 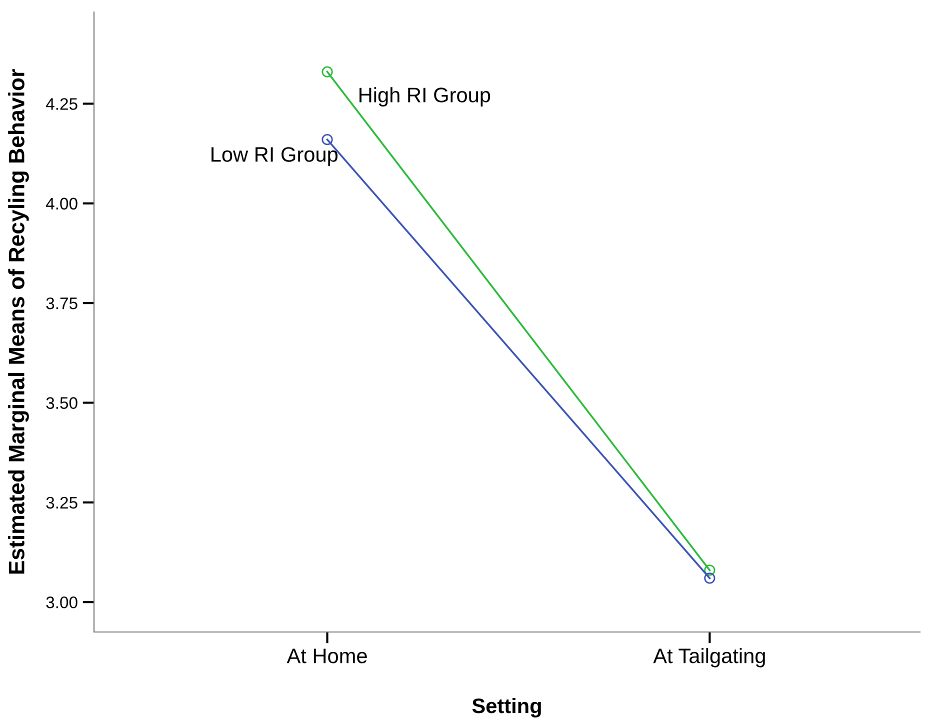 I want to click on x-tick-label: At Tailgating, so click(x=709, y=658).